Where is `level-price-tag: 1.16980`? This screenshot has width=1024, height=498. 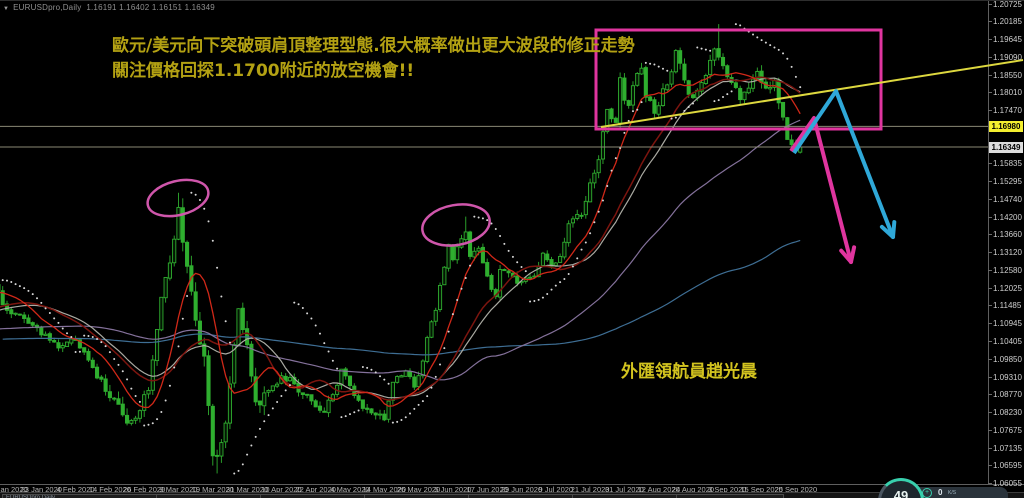 level-price-tag: 1.16980 is located at coordinates (1006, 126).